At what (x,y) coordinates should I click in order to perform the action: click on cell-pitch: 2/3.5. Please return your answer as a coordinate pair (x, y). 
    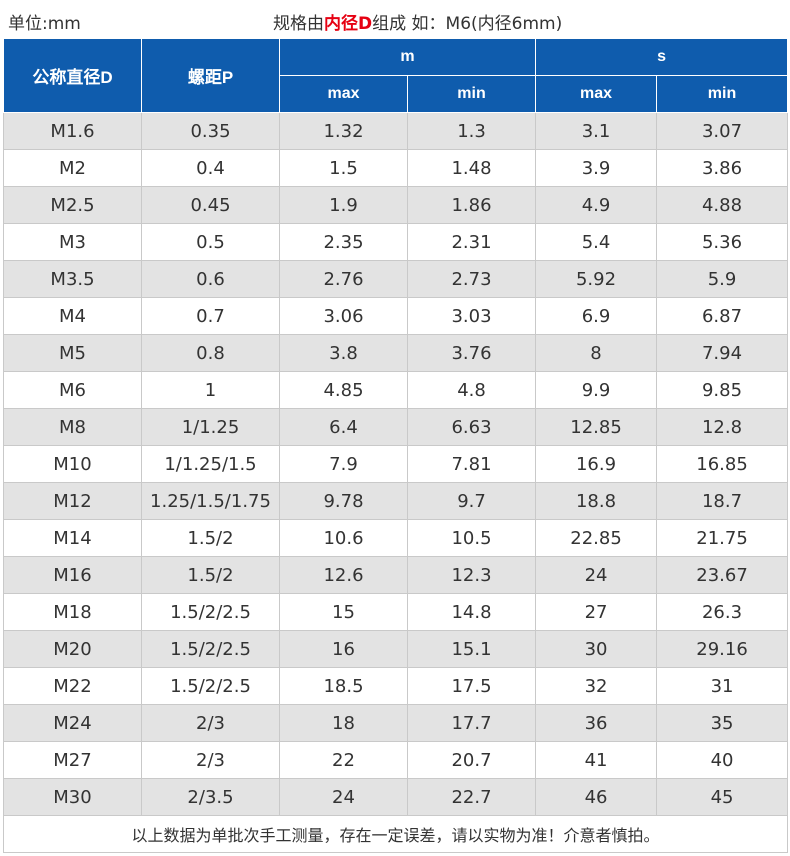
    Looking at the image, I should click on (210, 797).